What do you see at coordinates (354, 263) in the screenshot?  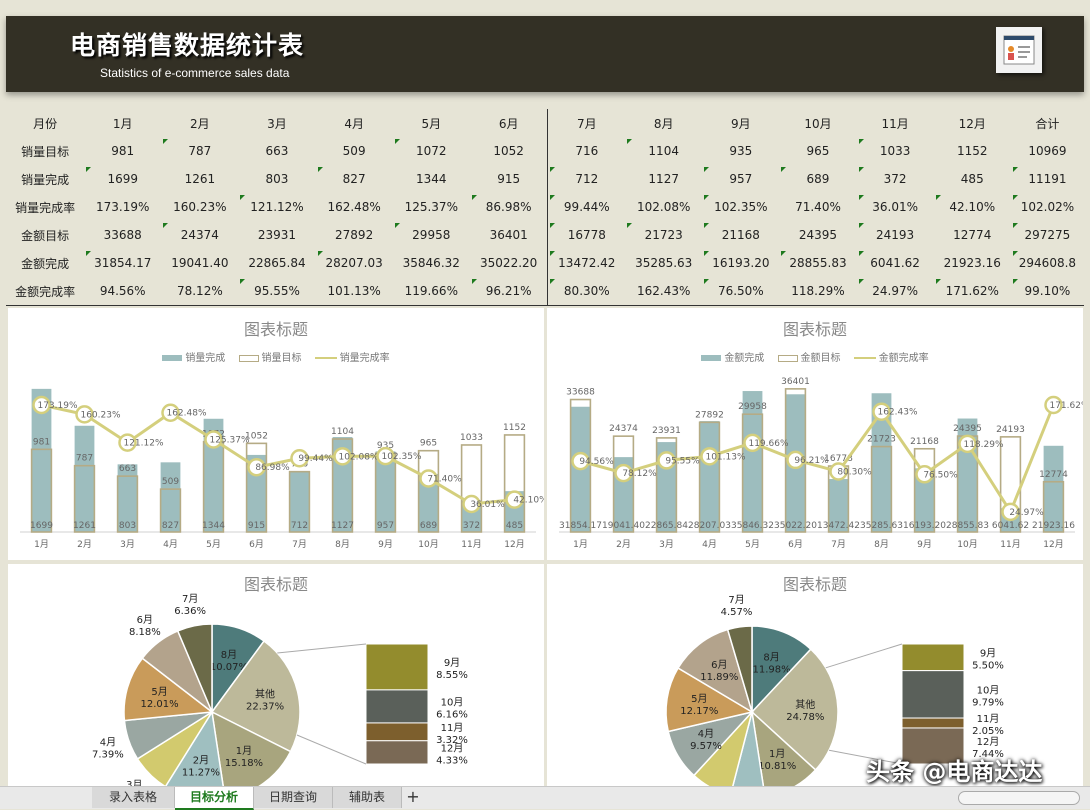 I see `table-cell: 28207.03` at bounding box center [354, 263].